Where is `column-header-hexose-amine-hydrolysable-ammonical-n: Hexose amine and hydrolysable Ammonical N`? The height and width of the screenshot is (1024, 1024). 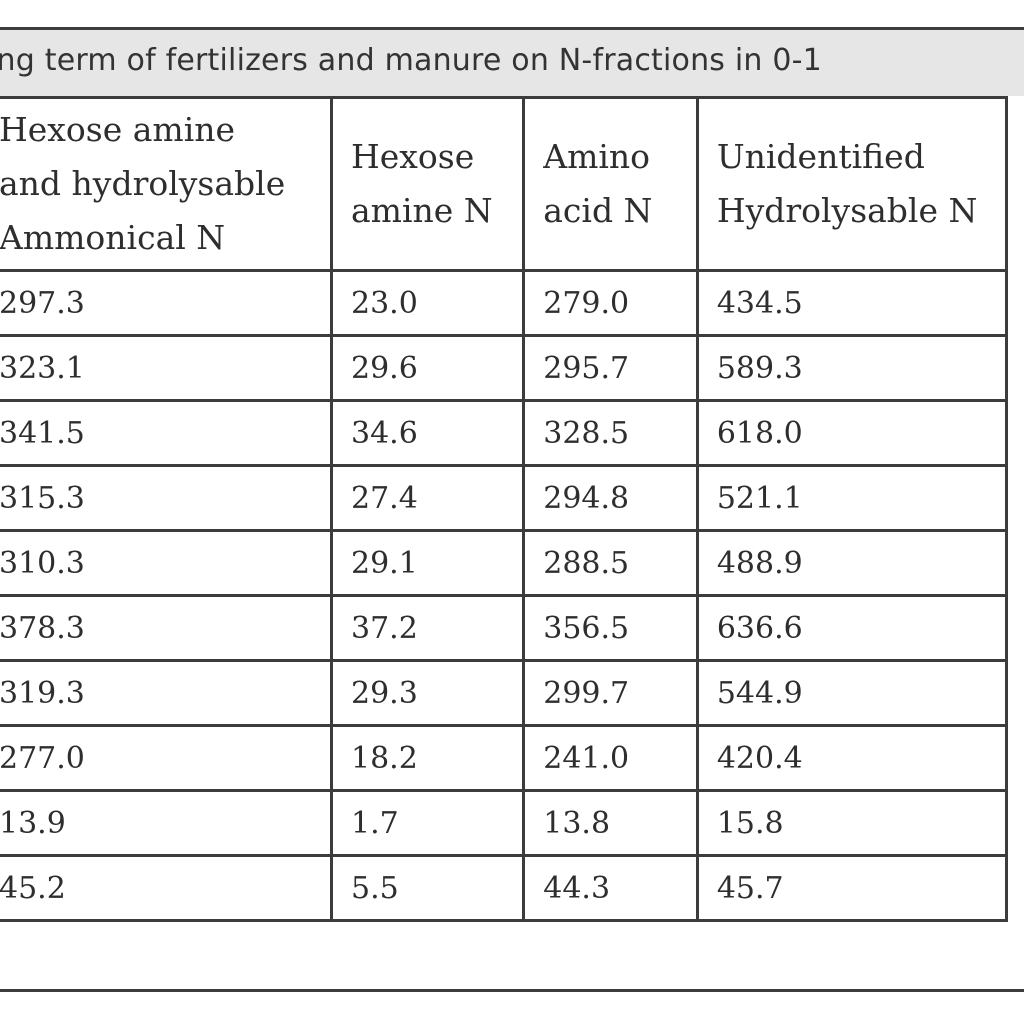 column-header-hexose-amine-hydrolysable-ammonical-n: Hexose amine and hydrolysable Ammonical N is located at coordinates (166, 184).